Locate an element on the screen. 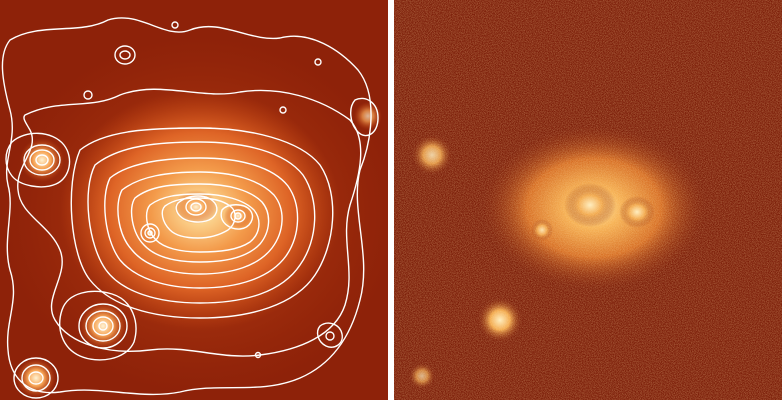 Image resolution: width=782 pixels, height=400 pixels. source-right-edge is located at coordinates (368, 116).